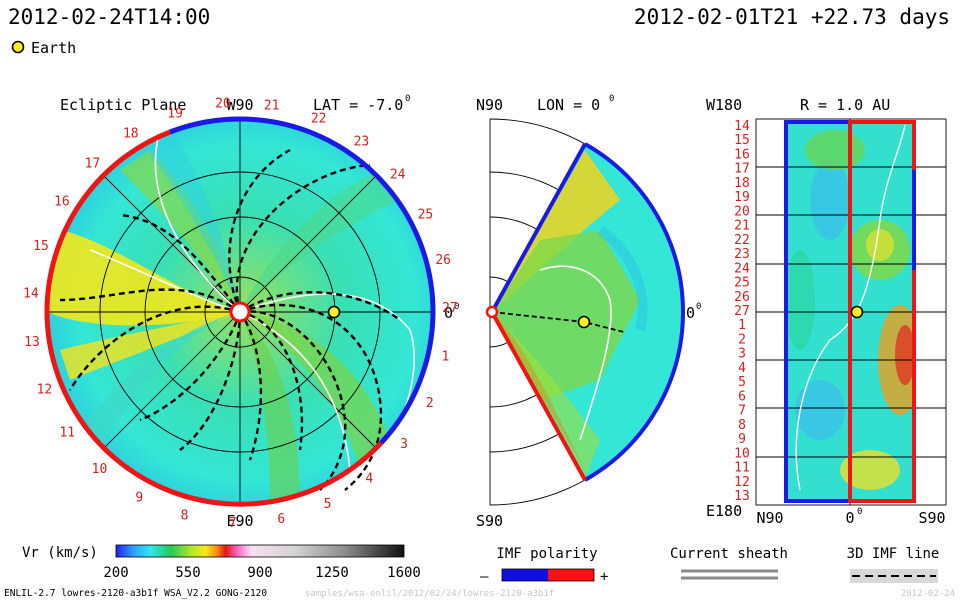  What do you see at coordinates (742, 283) in the screenshot?
I see `radial-y-label: 25` at bounding box center [742, 283].